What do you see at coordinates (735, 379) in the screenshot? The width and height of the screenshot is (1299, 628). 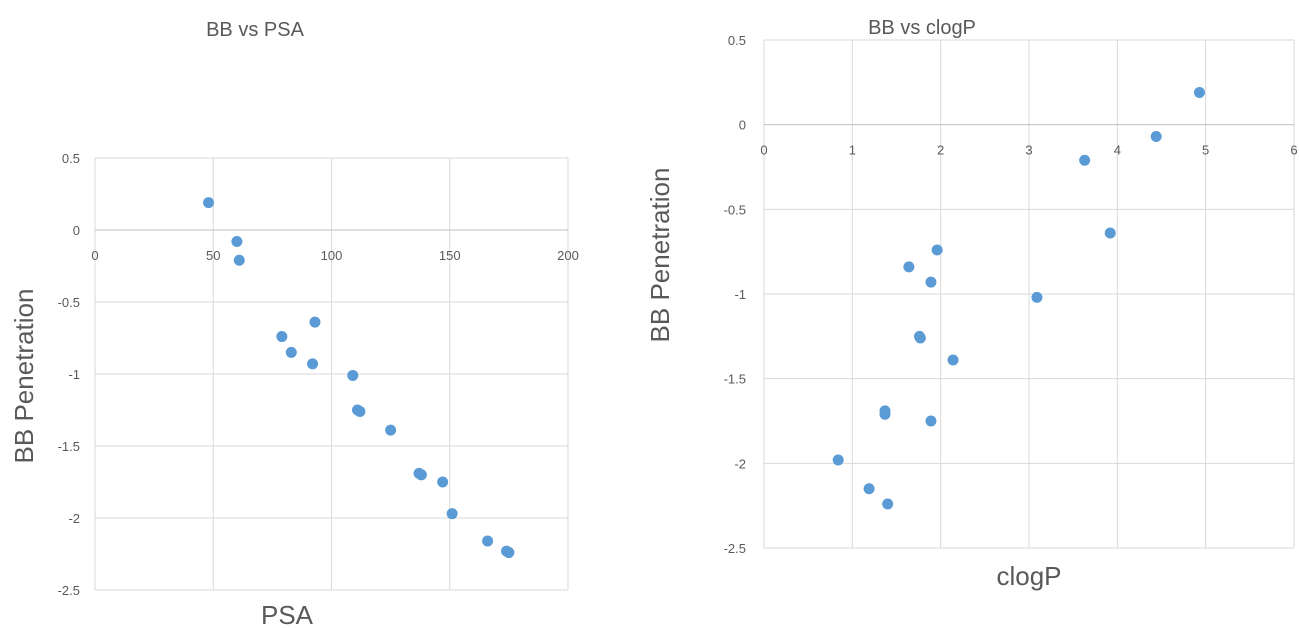 I see `clogp-ytick-label-4: -1.5` at bounding box center [735, 379].